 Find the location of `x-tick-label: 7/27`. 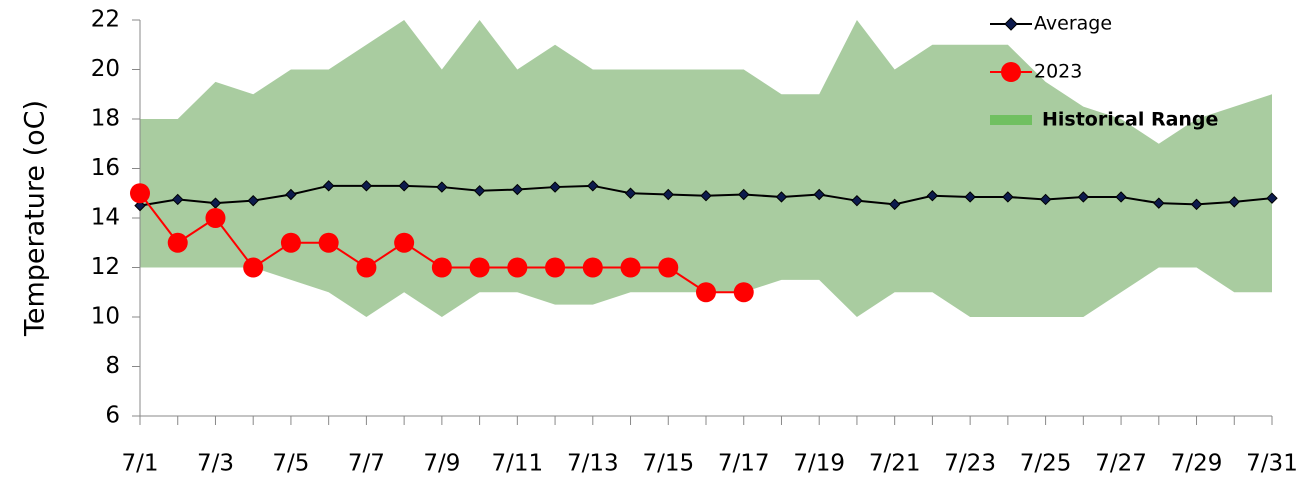

x-tick-label: 7/27 is located at coordinates (1121, 464).